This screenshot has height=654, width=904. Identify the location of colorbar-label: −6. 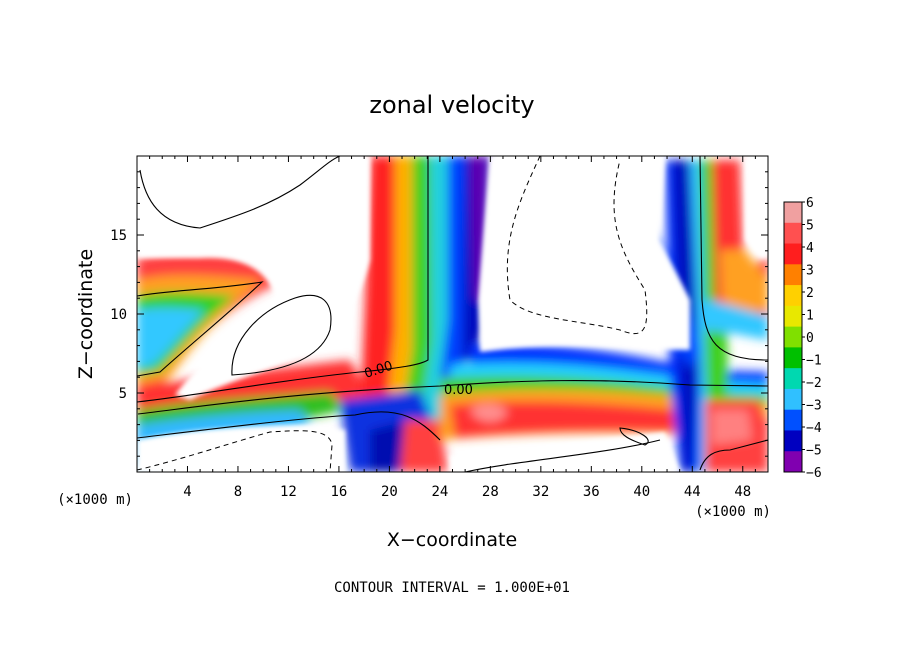
(814, 473).